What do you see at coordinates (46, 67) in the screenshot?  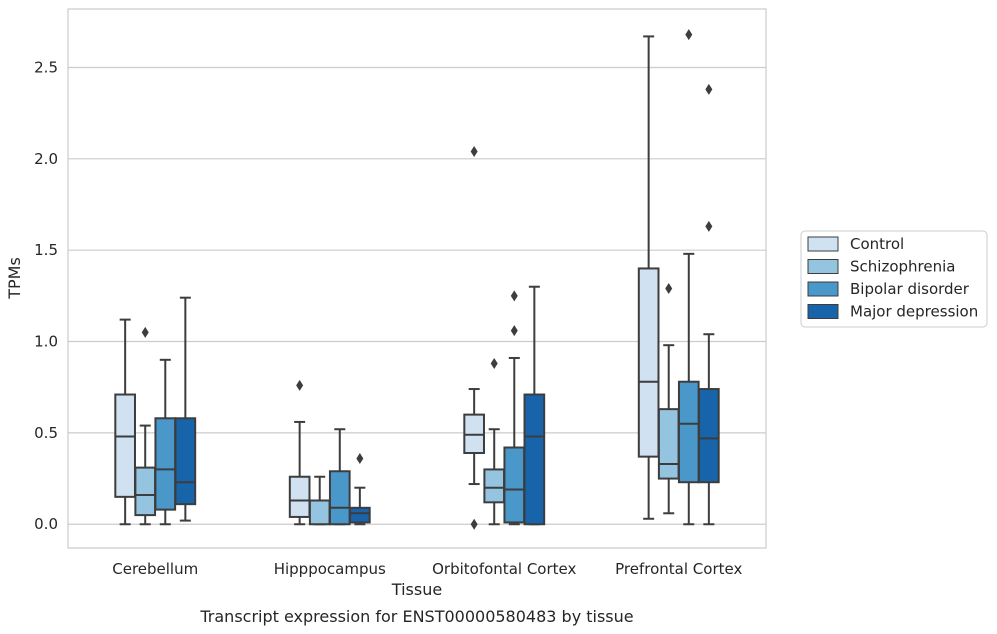 I see `y-tick-label: 2.5` at bounding box center [46, 67].